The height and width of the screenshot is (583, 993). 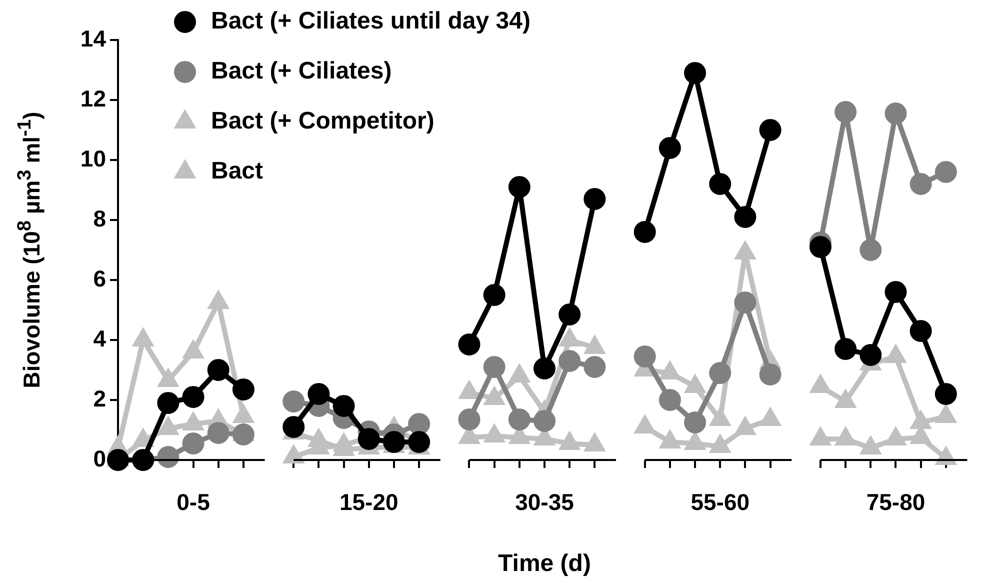 What do you see at coordinates (544, 564) in the screenshot?
I see `x-axis-title: Time (d)` at bounding box center [544, 564].